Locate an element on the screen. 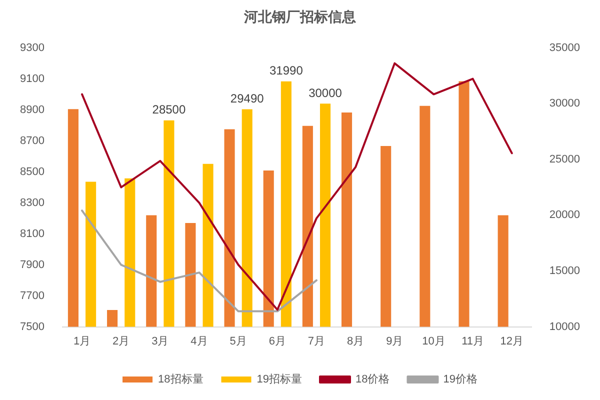 The image size is (600, 400). y2-tick-label: 20000 is located at coordinates (564, 215).